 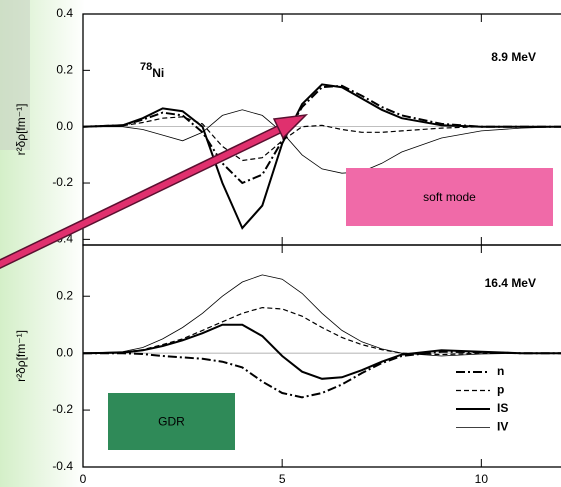 What do you see at coordinates (83, 479) in the screenshot?
I see `x-tick-label: 0` at bounding box center [83, 479].